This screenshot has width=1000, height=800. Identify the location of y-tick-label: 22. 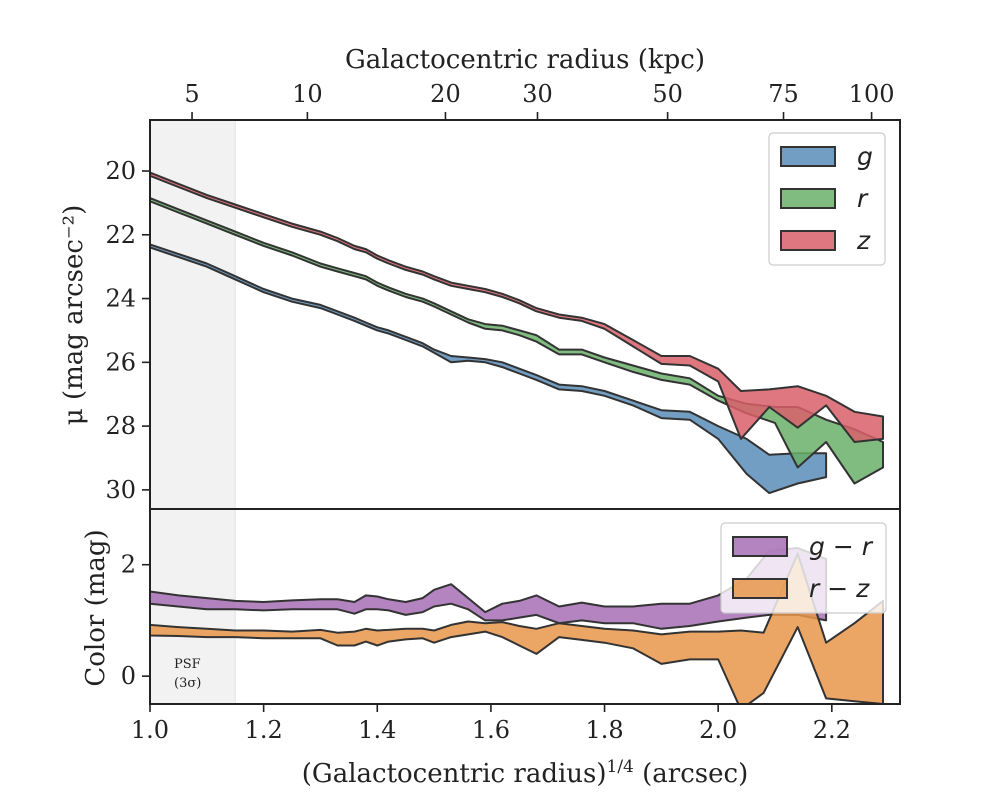
(120, 235).